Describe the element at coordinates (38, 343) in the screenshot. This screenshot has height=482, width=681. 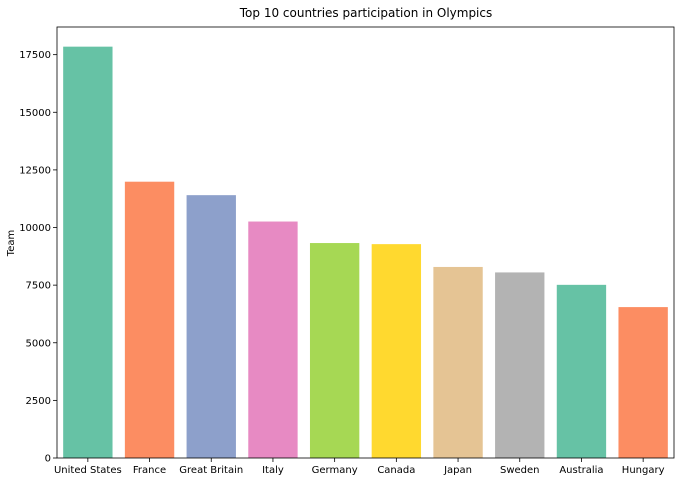
I see `y-tick-label: 5000` at that location.